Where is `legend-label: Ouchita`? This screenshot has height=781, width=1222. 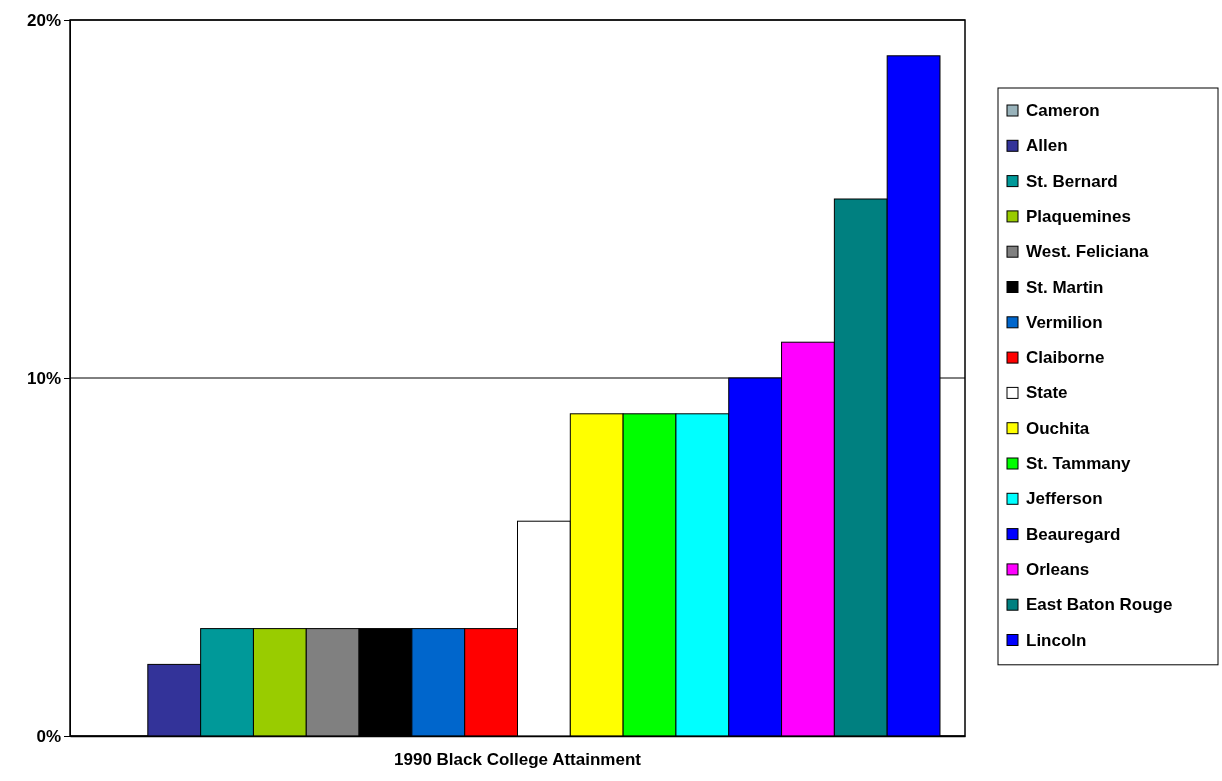 legend-label: Ouchita is located at coordinates (1058, 428).